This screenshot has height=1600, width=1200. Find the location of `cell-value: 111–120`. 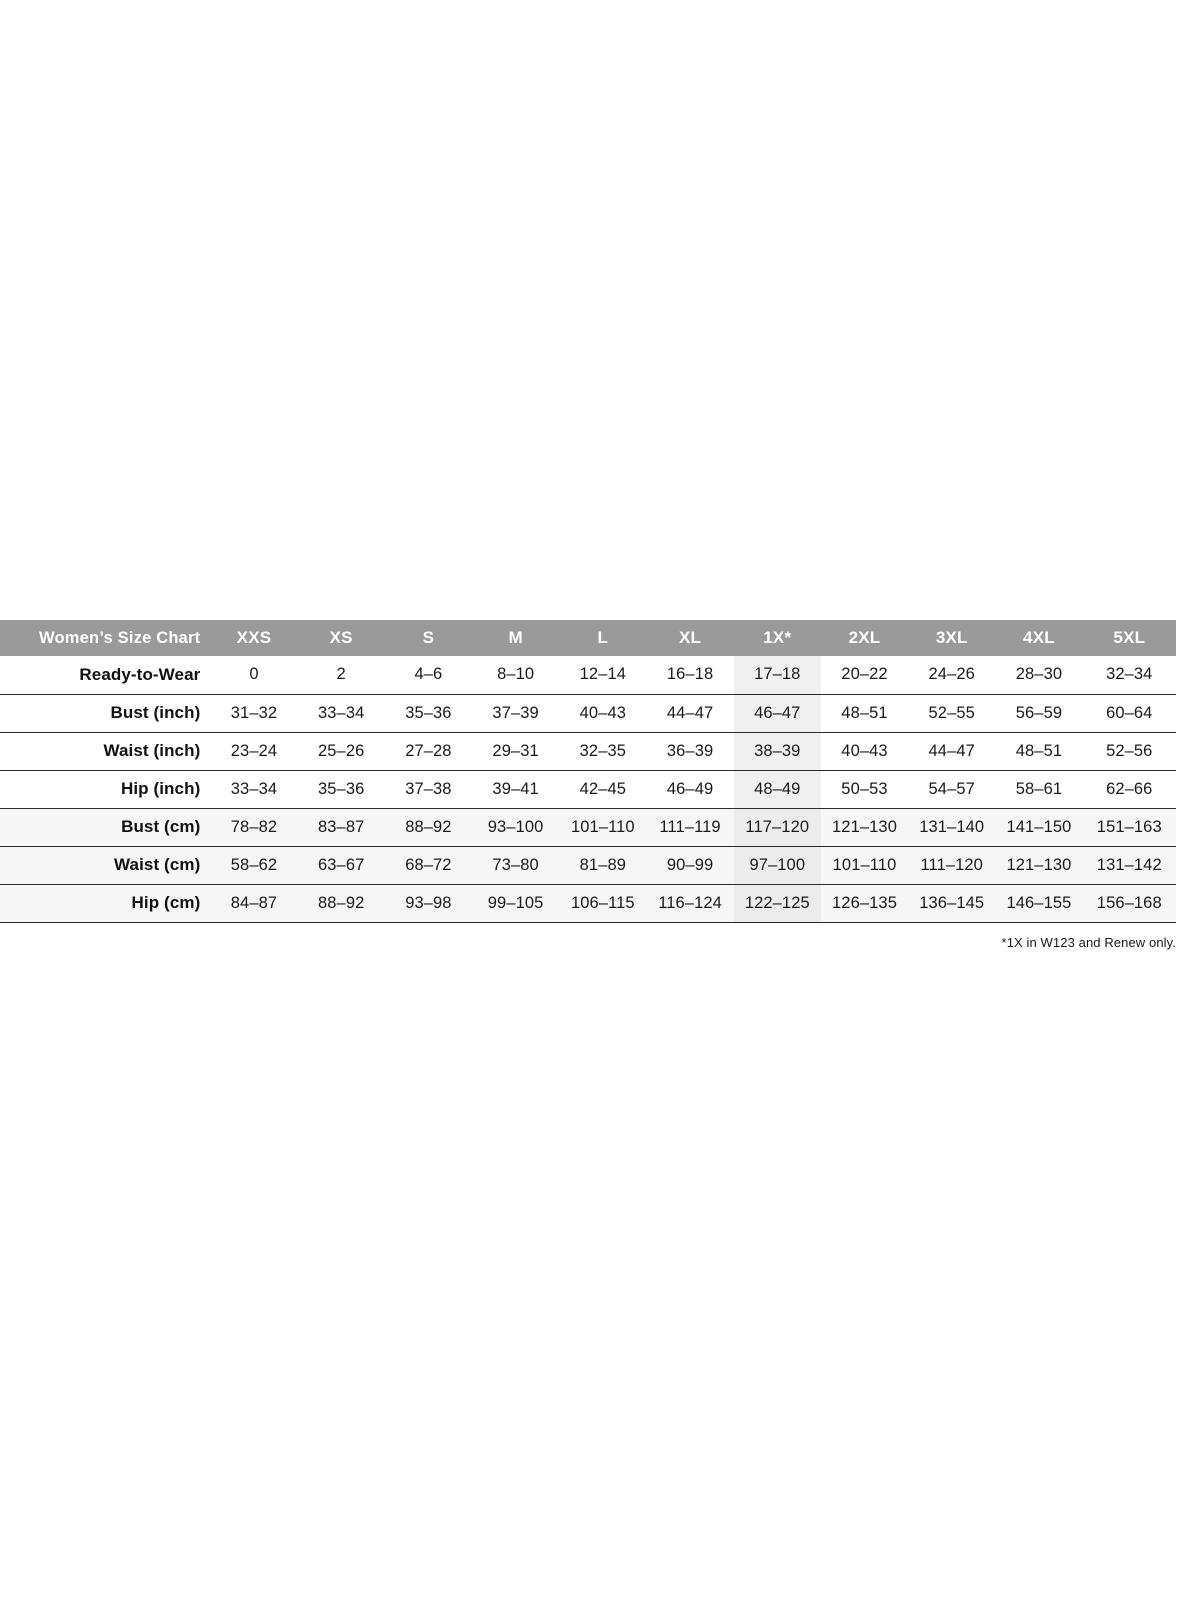

cell-value: 111–120 is located at coordinates (952, 864).